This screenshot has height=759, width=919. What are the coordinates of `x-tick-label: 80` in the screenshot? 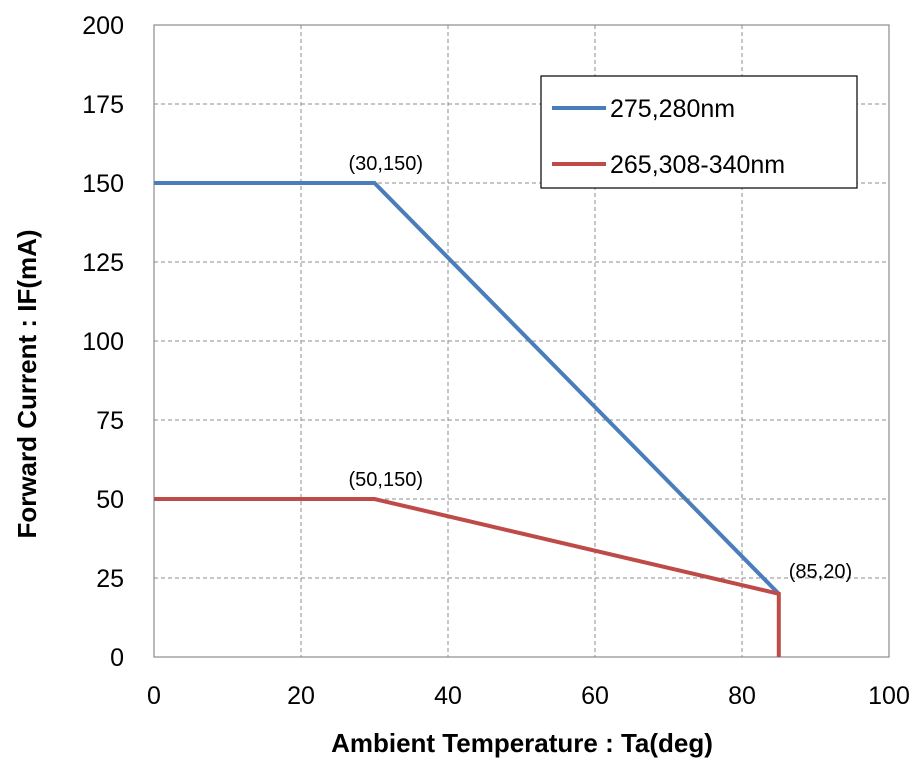 It's located at (742, 696).